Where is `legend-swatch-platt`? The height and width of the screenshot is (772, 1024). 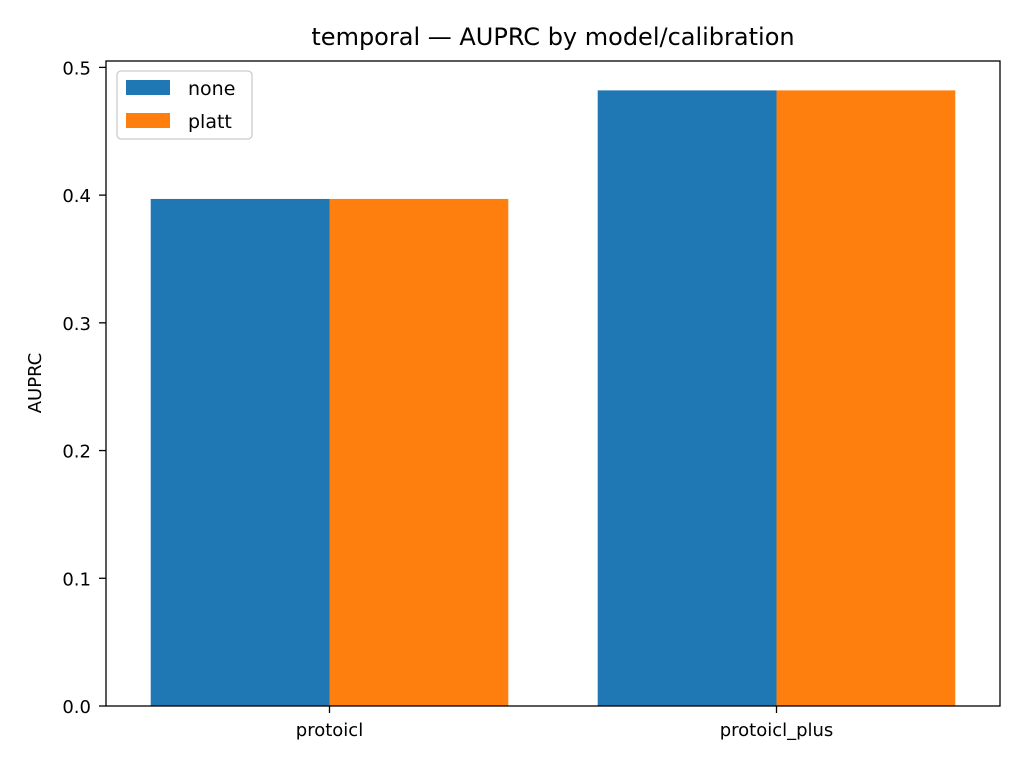 legend-swatch-platt is located at coordinates (148, 120).